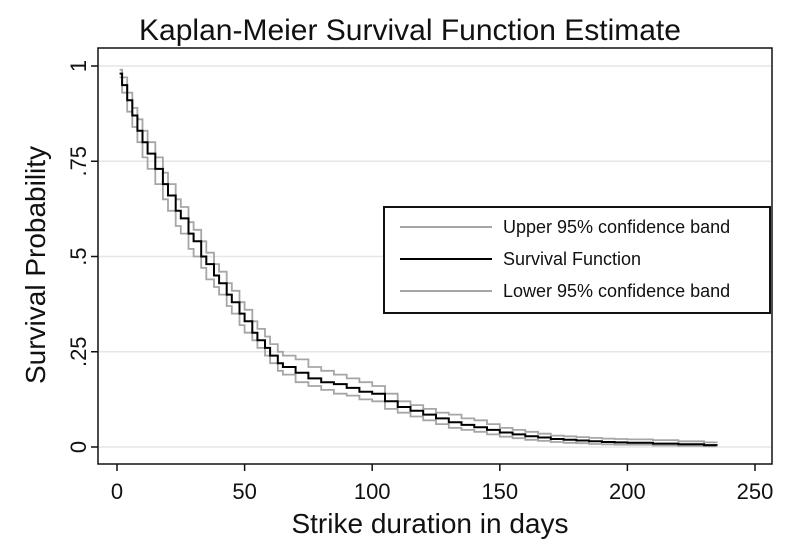 The width and height of the screenshot is (808, 539). I want to click on x-tick-label-4: 200, so click(627, 491).